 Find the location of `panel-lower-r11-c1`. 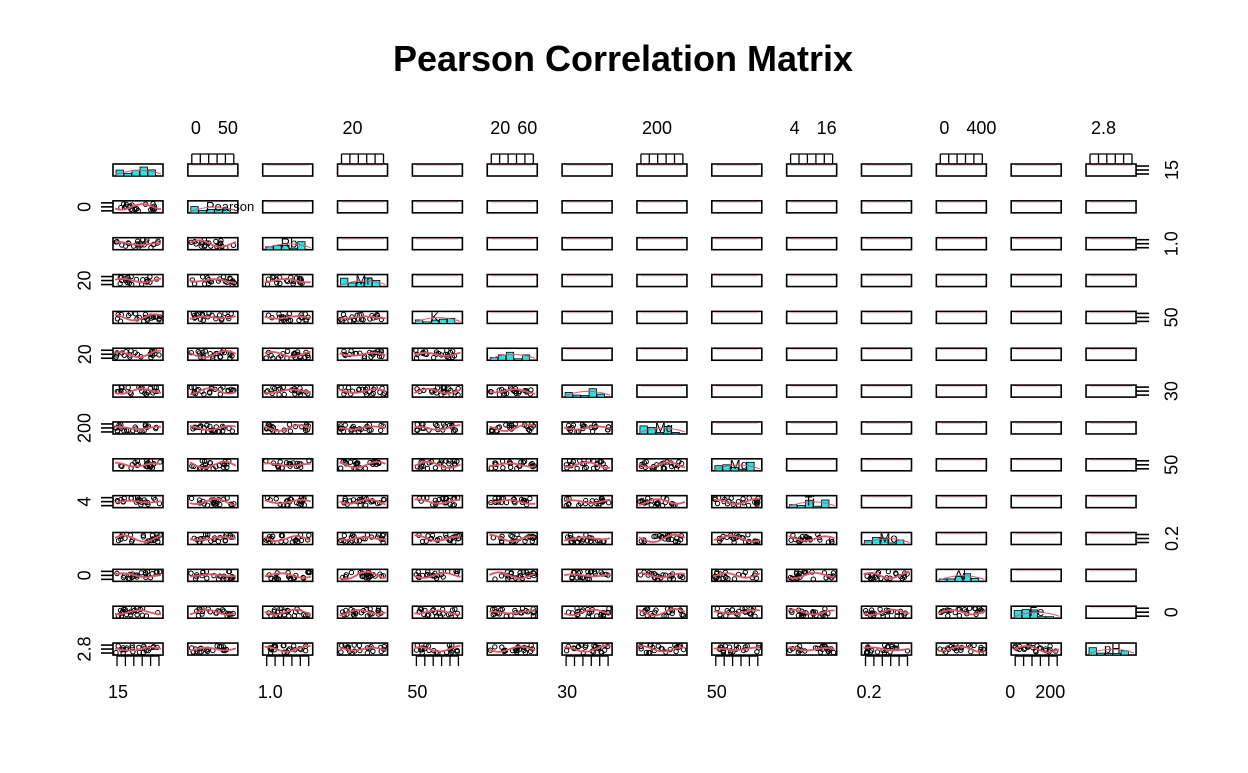

panel-lower-r11-c1 is located at coordinates (213, 575).